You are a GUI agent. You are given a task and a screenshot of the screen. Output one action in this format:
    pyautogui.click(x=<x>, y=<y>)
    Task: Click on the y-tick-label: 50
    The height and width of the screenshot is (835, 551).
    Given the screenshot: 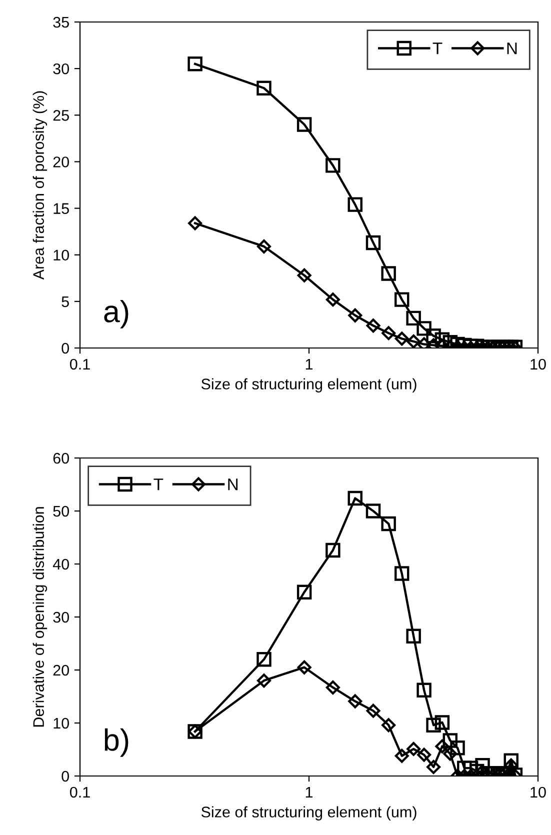 What is the action you would take?
    pyautogui.click(x=61, y=511)
    